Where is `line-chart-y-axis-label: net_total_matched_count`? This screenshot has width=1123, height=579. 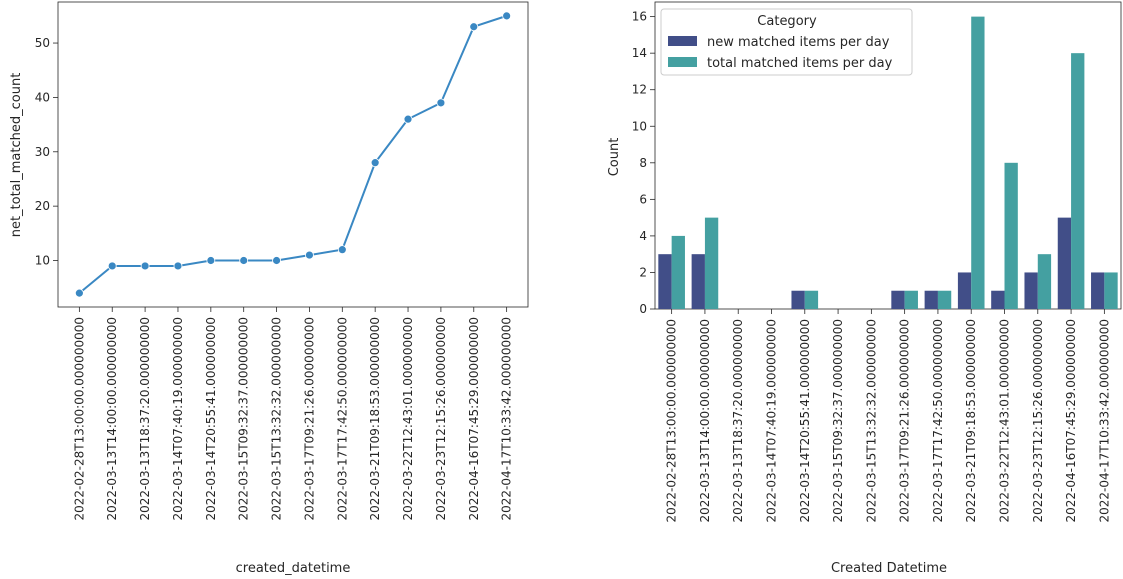 line-chart-y-axis-label: net_total_matched_count is located at coordinates (16, 155).